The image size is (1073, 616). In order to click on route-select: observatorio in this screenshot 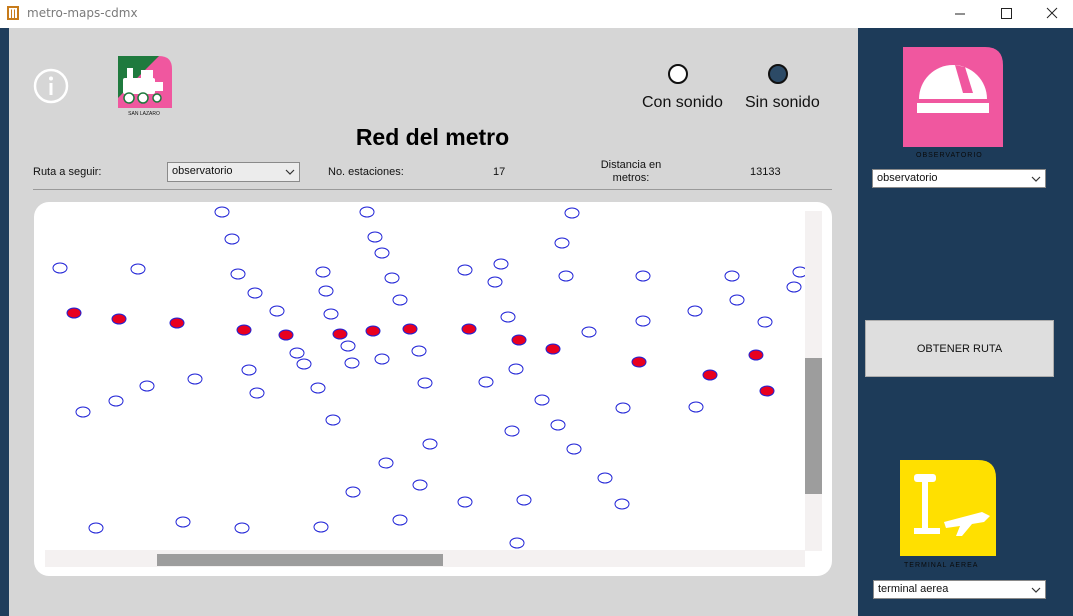, I will do `click(233, 172)`.